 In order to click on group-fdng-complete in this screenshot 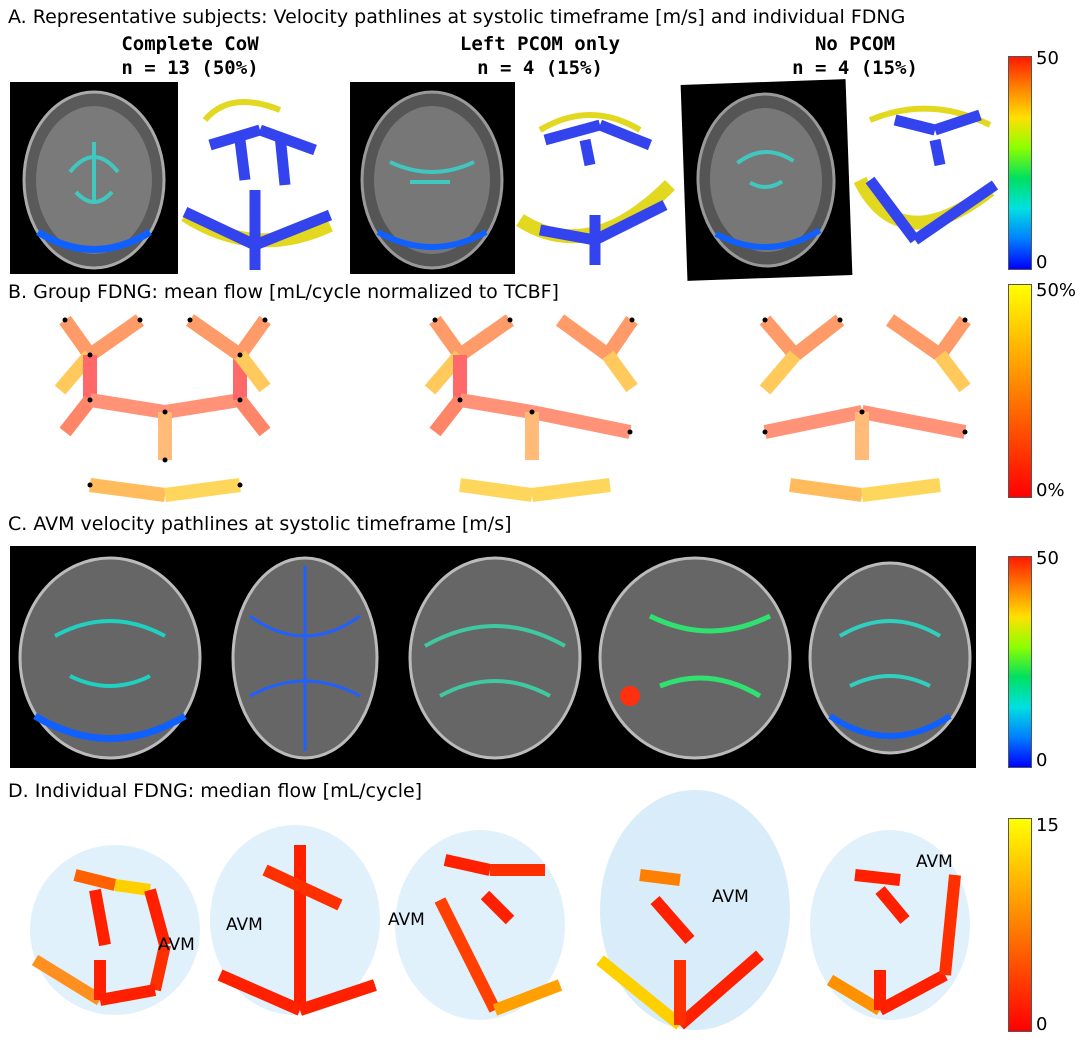, I will do `click(162, 408)`.